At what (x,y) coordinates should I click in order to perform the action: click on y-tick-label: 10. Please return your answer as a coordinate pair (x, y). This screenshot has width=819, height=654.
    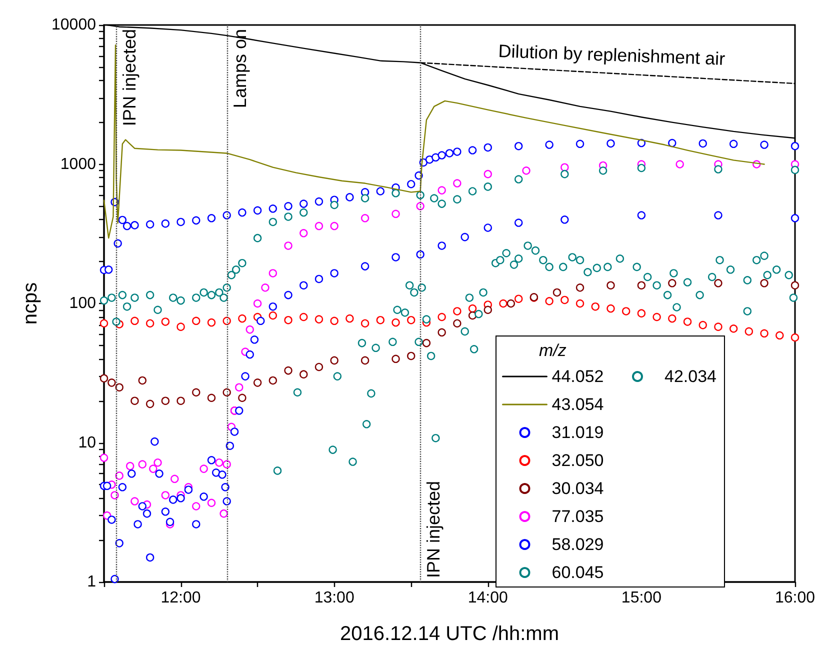
    Looking at the image, I should click on (87, 443).